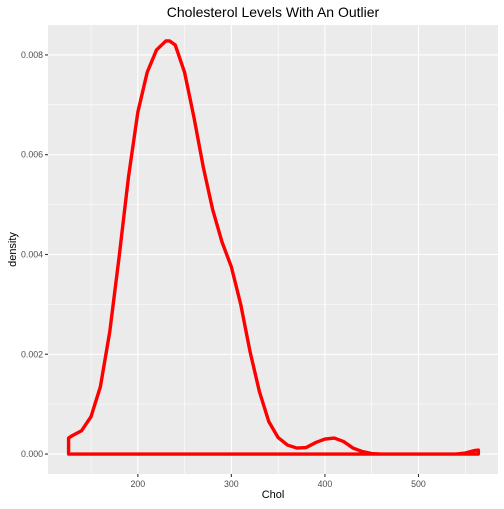 The image size is (504, 509). I want to click on x-tick-label: 500, so click(418, 484).